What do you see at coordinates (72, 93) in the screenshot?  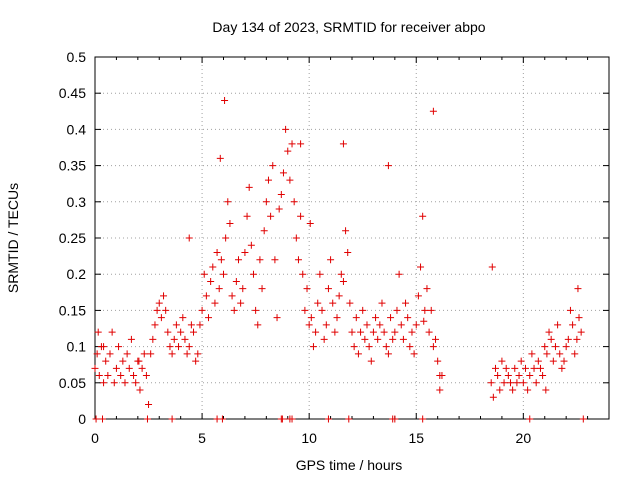 I see `y-tick-label: 0.45` at bounding box center [72, 93].